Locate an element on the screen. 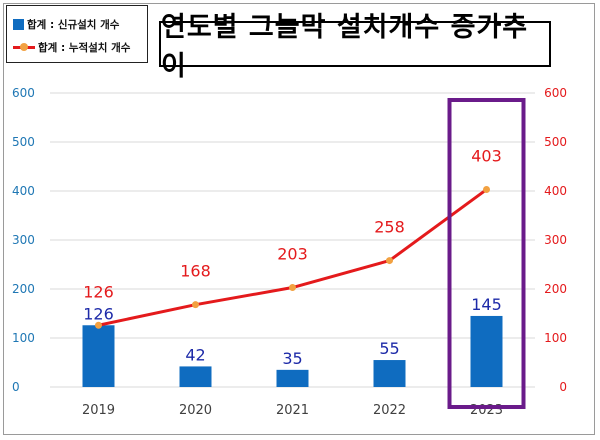 This screenshot has width=600, height=440. chart-title: 연도별 그늘막 설치개수 증가추이 is located at coordinates (355, 47).